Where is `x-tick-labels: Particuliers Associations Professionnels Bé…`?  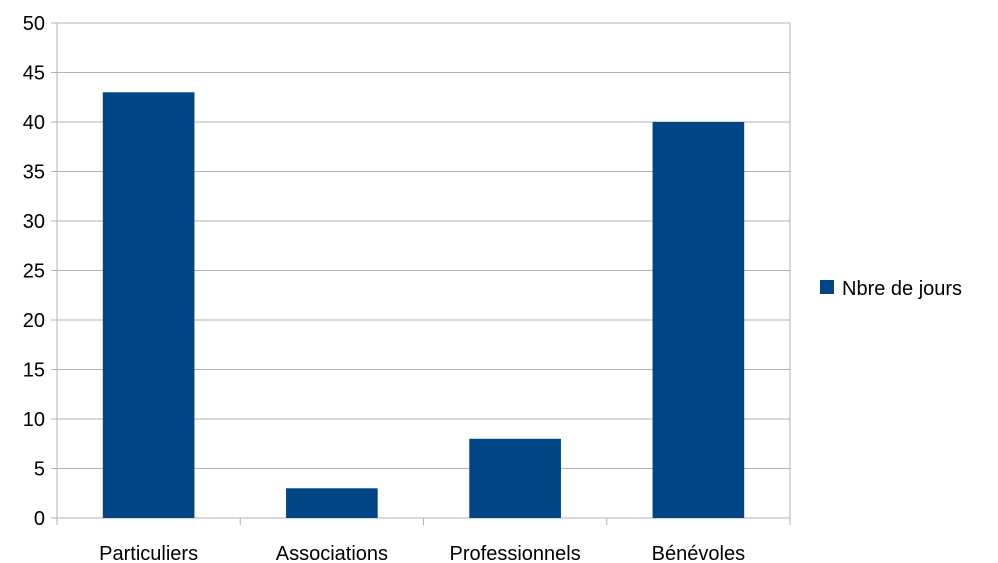 x-tick-labels: Particuliers Associations Professionnels Bé… is located at coordinates (422, 553).